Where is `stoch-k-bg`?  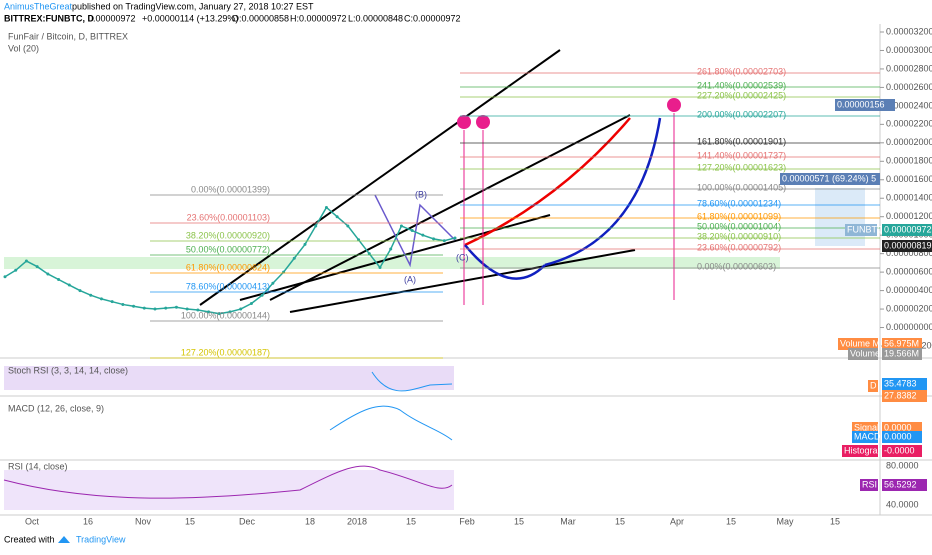 stoch-k-bg is located at coordinates (904, 384).